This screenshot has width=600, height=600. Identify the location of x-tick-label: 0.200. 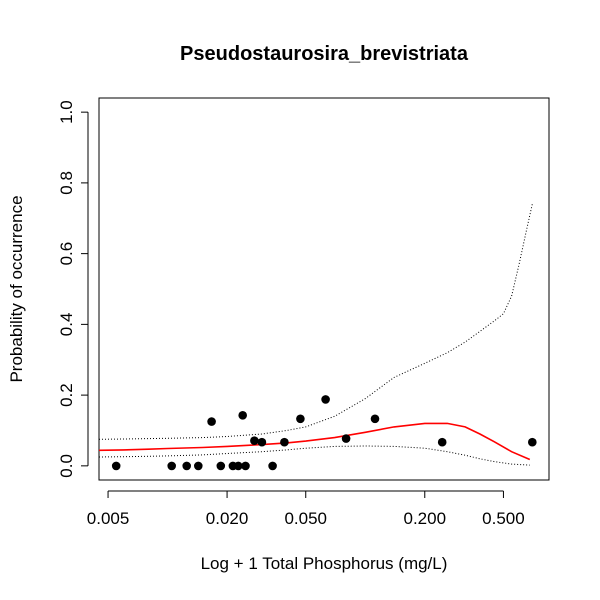
(424, 518).